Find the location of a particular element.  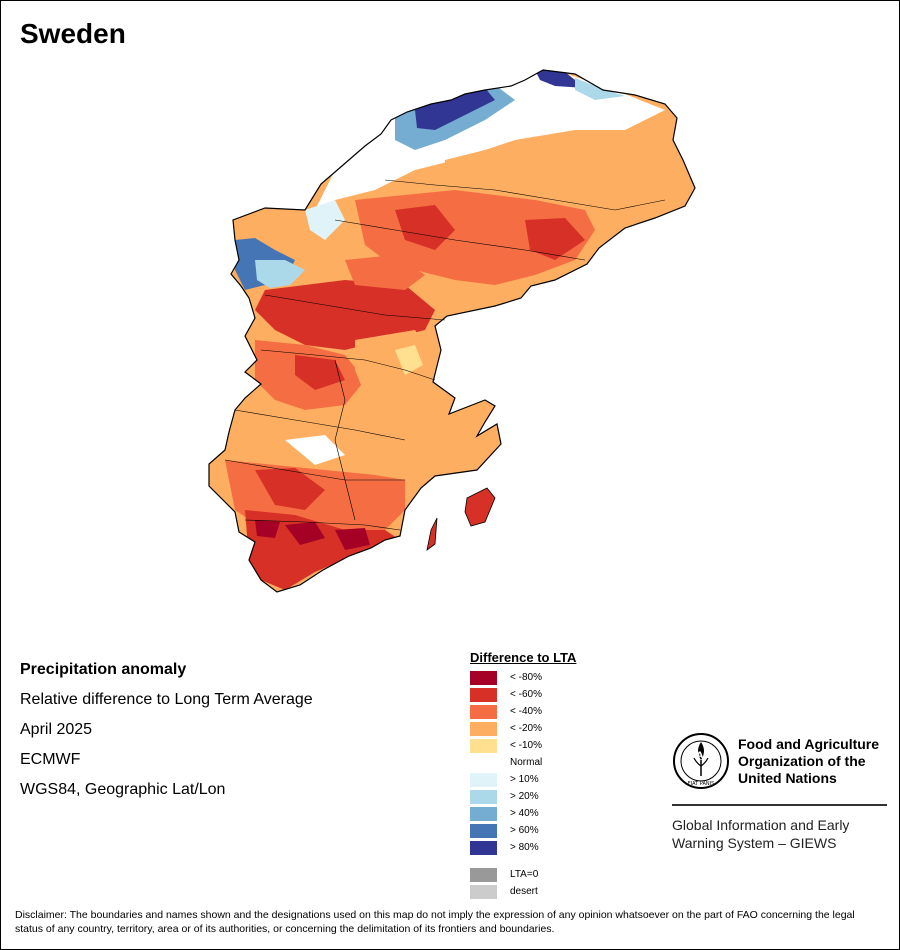

legend-item: > 40% is located at coordinates (523, 813).